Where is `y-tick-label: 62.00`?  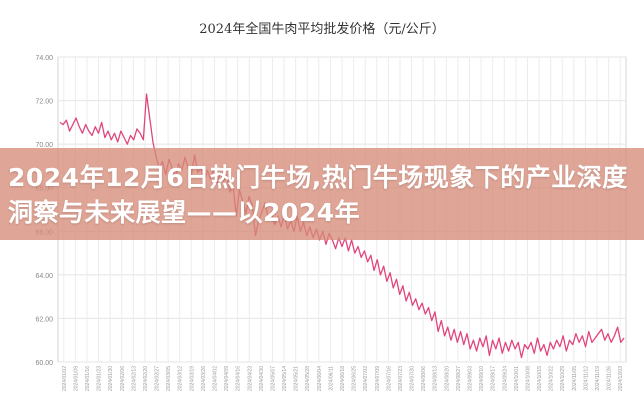 y-tick-label: 62.00 is located at coordinates (44, 319).